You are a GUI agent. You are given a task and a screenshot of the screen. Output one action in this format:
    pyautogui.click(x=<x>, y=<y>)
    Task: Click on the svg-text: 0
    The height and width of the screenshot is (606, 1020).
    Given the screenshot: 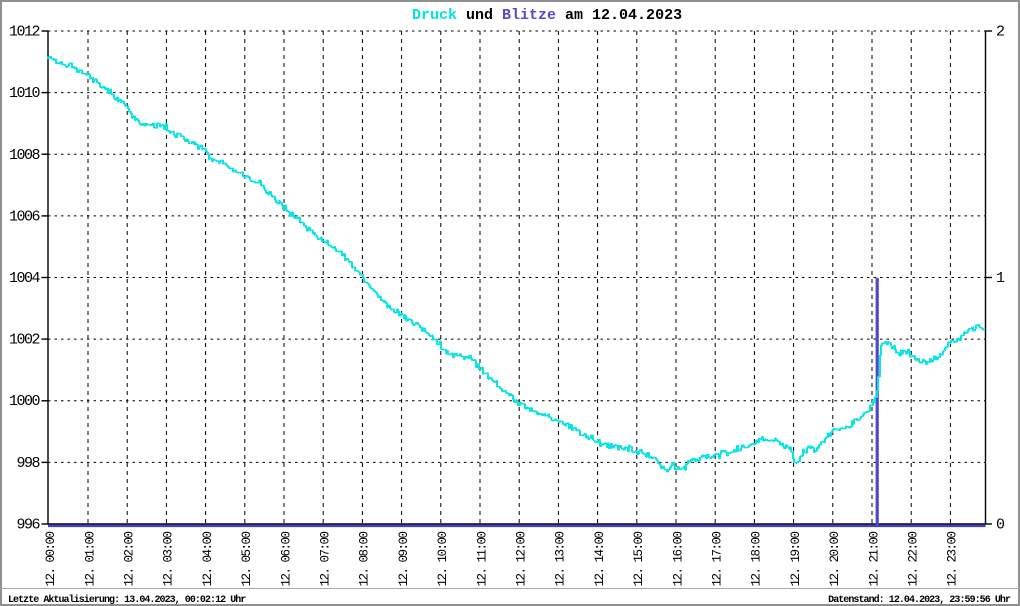 What is the action you would take?
    pyautogui.click(x=1000, y=525)
    